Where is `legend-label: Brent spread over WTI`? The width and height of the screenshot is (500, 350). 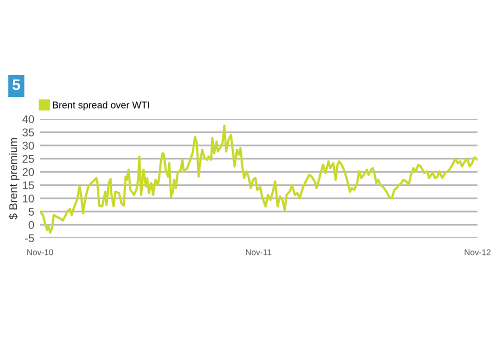
legend-label: Brent spread over WTI is located at coordinates (101, 105).